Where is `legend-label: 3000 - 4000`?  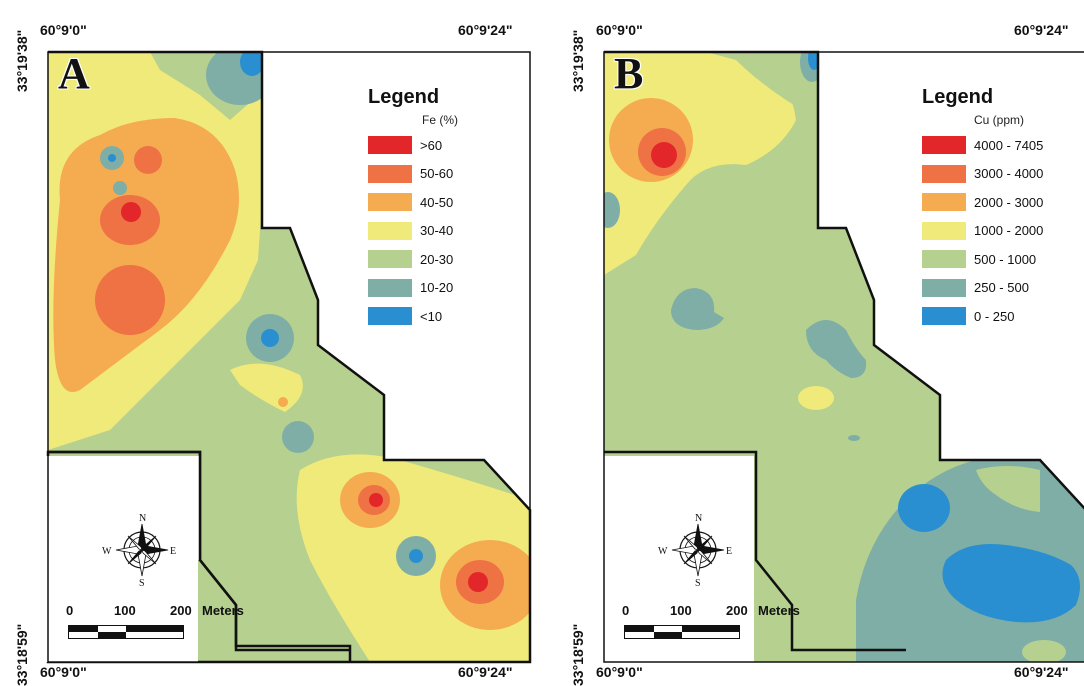 legend-label: 3000 - 4000 is located at coordinates (1009, 174).